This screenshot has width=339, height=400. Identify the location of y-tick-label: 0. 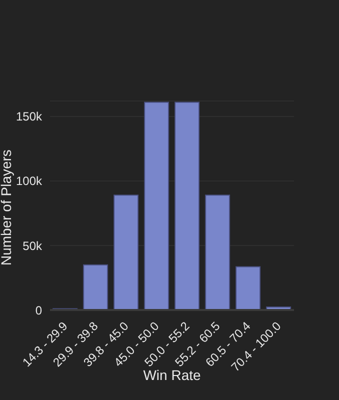
(38, 310).